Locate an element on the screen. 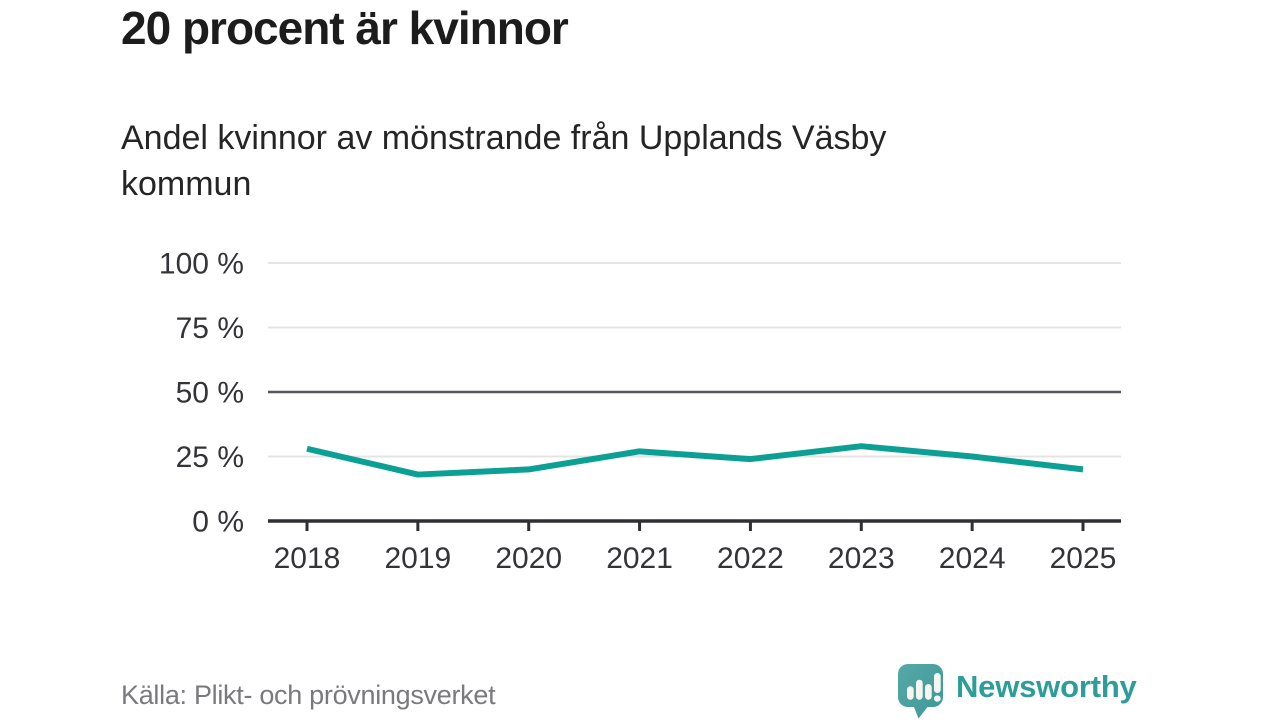  x-tick-label: 2025 is located at coordinates (1083, 558).